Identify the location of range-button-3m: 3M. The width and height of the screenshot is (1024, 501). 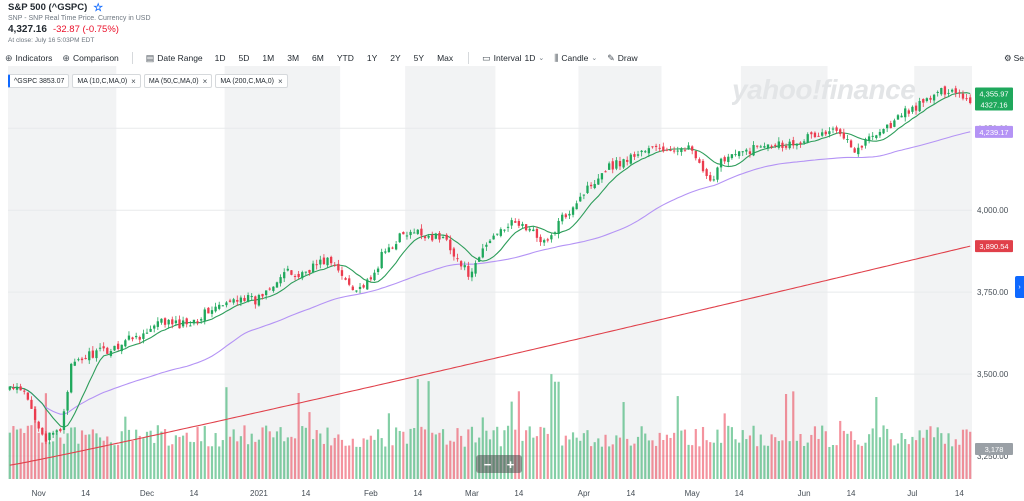
(293, 58).